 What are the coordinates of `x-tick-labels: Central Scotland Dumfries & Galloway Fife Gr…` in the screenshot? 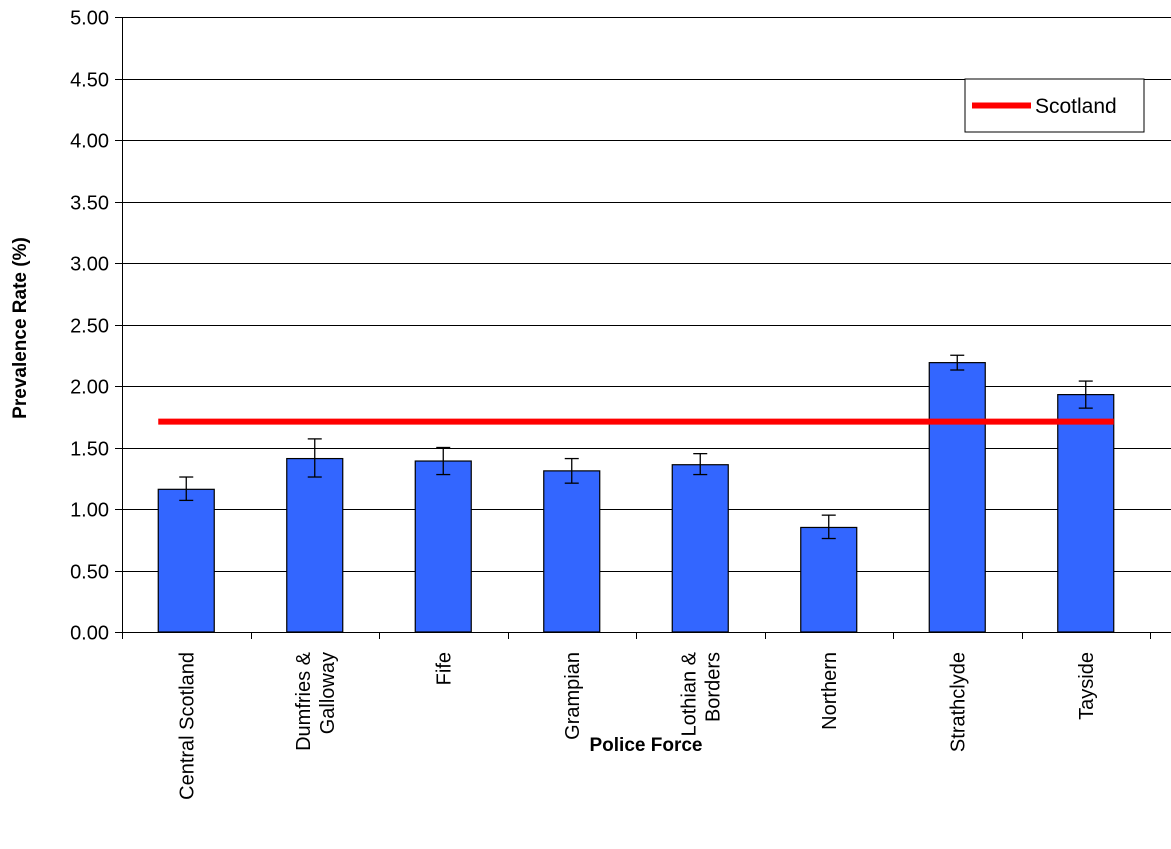 It's located at (637, 725).